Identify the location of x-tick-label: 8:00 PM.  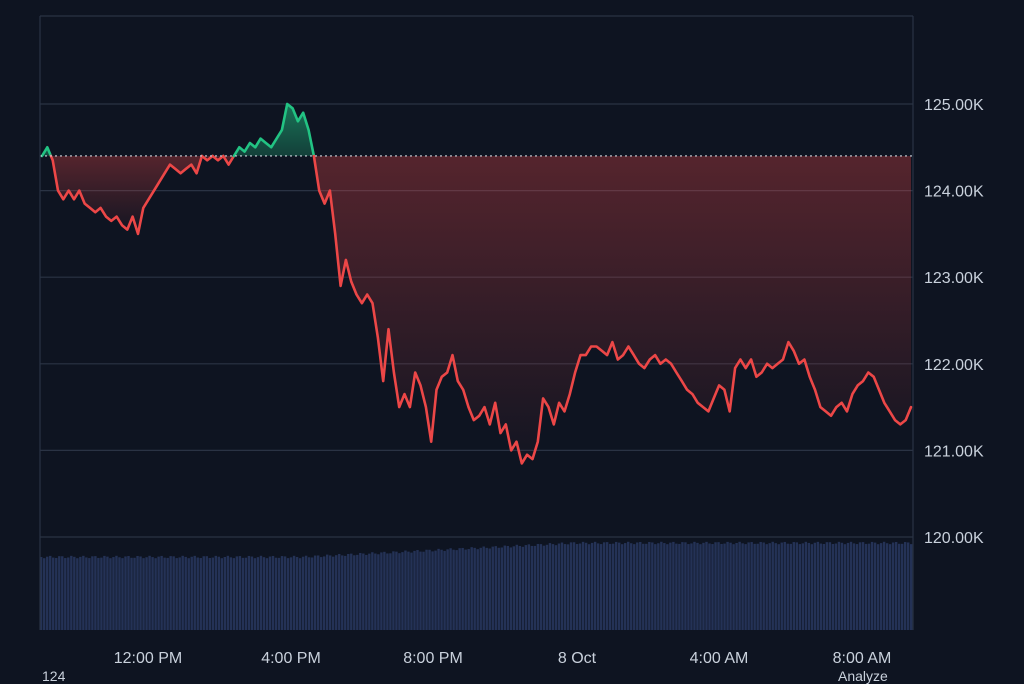
(433, 658).